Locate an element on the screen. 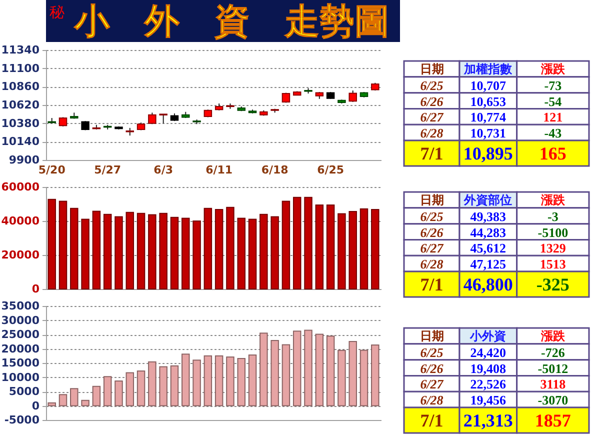 The image size is (599, 441). text: -43 is located at coordinates (553, 133).